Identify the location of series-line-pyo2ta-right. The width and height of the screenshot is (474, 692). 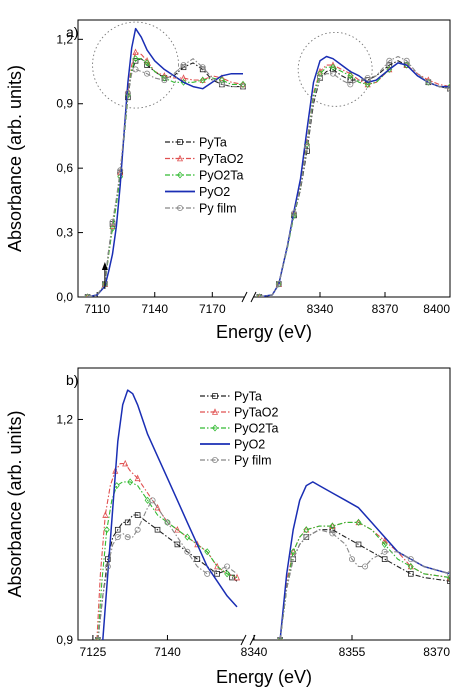
(354, 179).